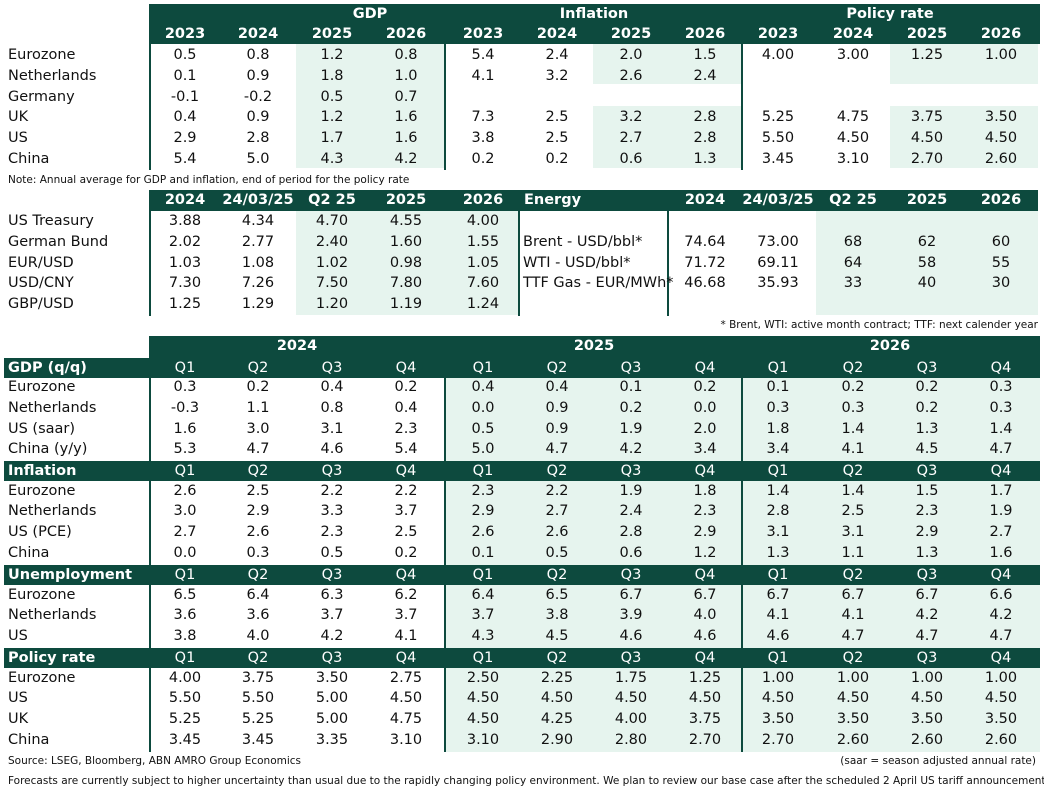 This screenshot has width=1044, height=794. Describe the element at coordinates (258, 263) in the screenshot. I see `data-cell: 1.08` at that location.